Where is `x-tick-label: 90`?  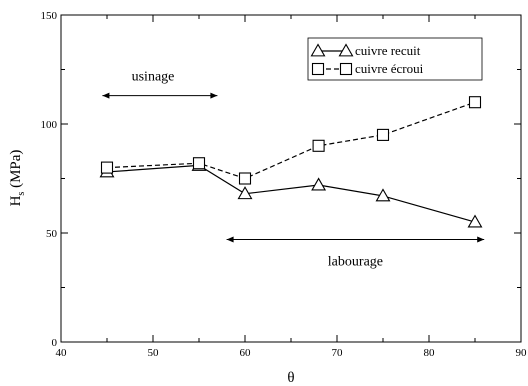 x-tick-label: 90 is located at coordinates (522, 353).